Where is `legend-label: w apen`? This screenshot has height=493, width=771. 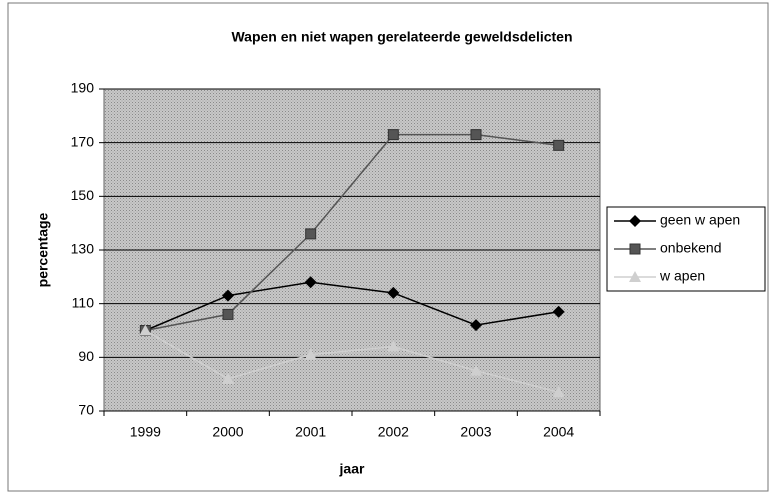 legend-label: w apen is located at coordinates (682, 276).